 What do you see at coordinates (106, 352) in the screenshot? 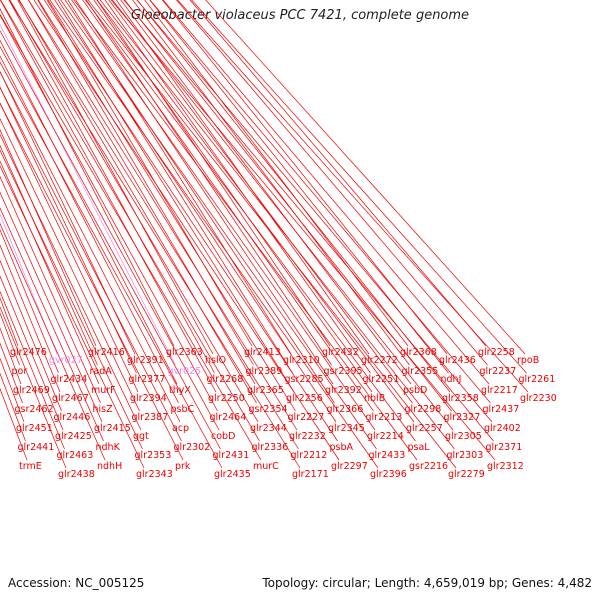
I see `reverse-gene-label: glr2416` at bounding box center [106, 352].